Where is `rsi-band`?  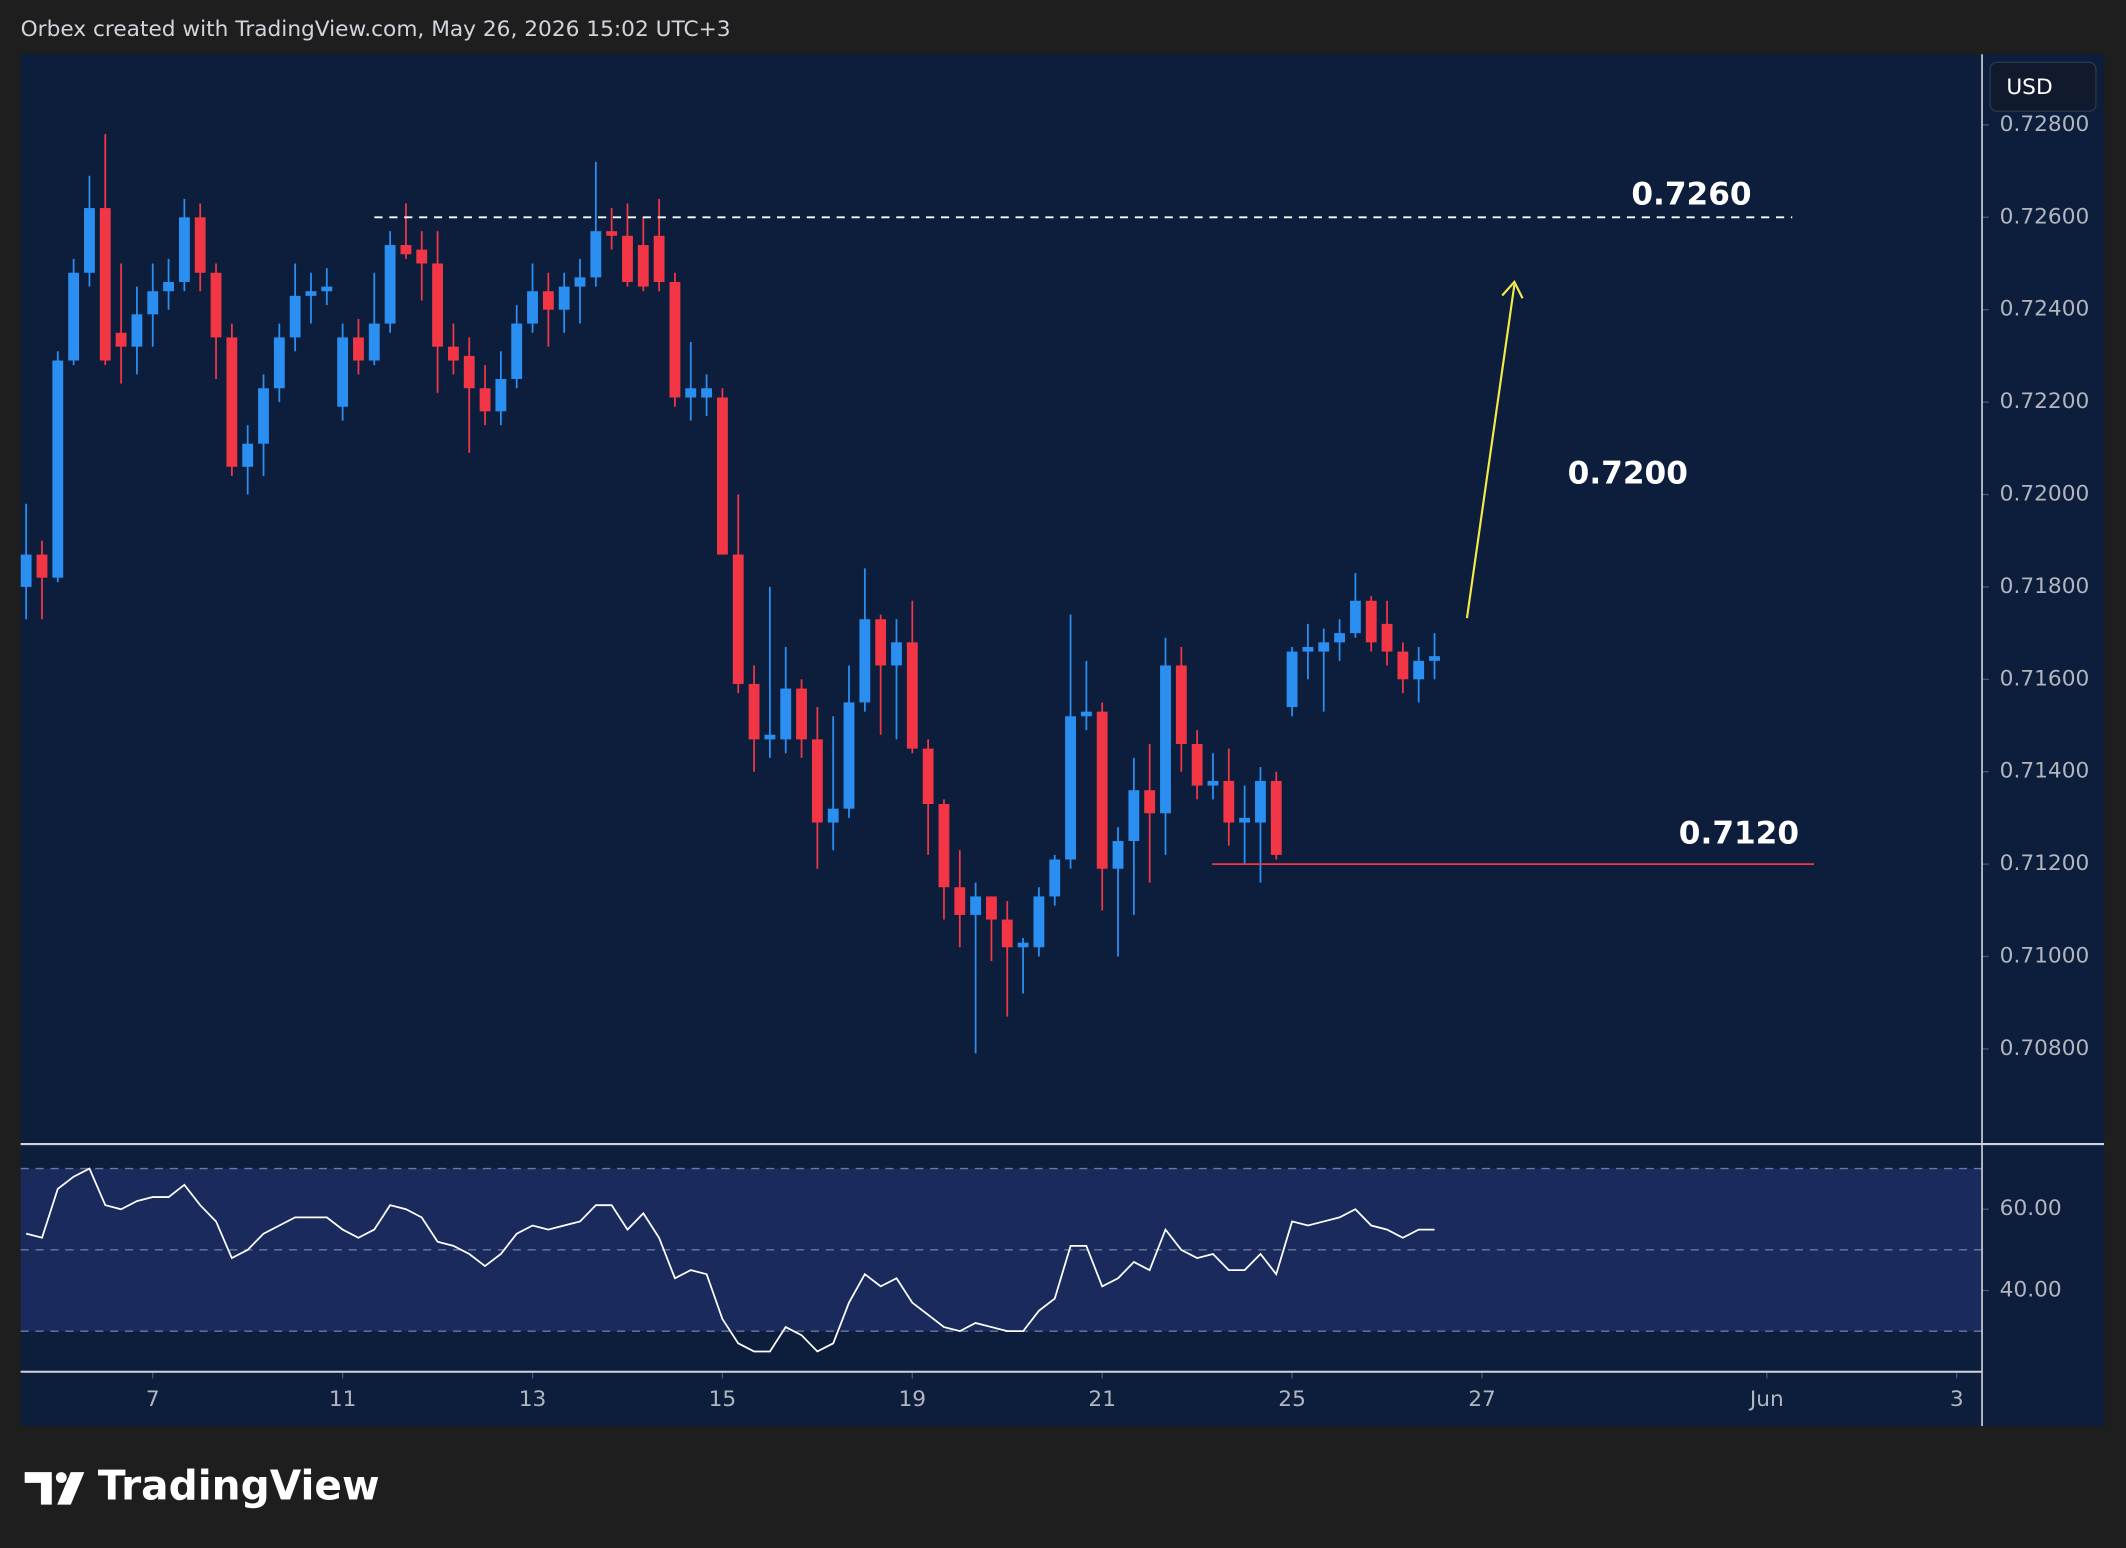
rsi-band is located at coordinates (1001, 1250).